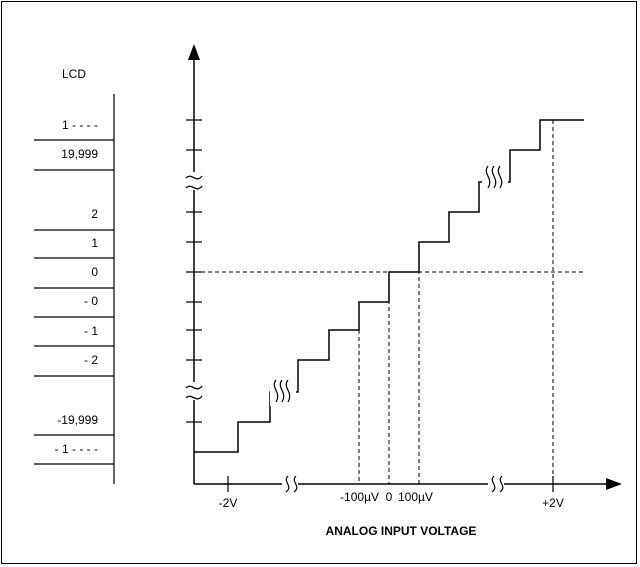  Describe the element at coordinates (94, 272) in the screenshot. I see `lcd-reading: 0` at that location.